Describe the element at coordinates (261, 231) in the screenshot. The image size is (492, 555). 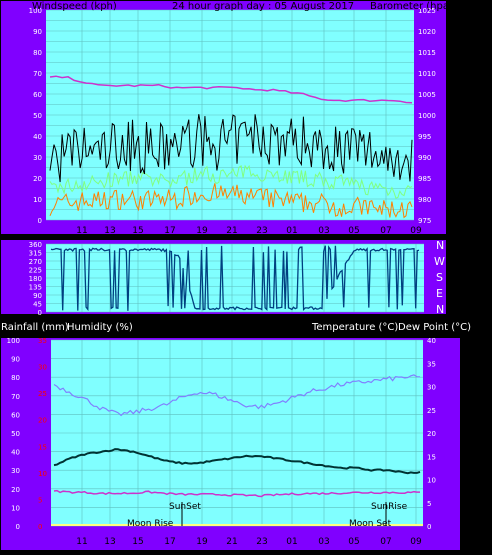
I see `top-x-tick: 23` at that location.